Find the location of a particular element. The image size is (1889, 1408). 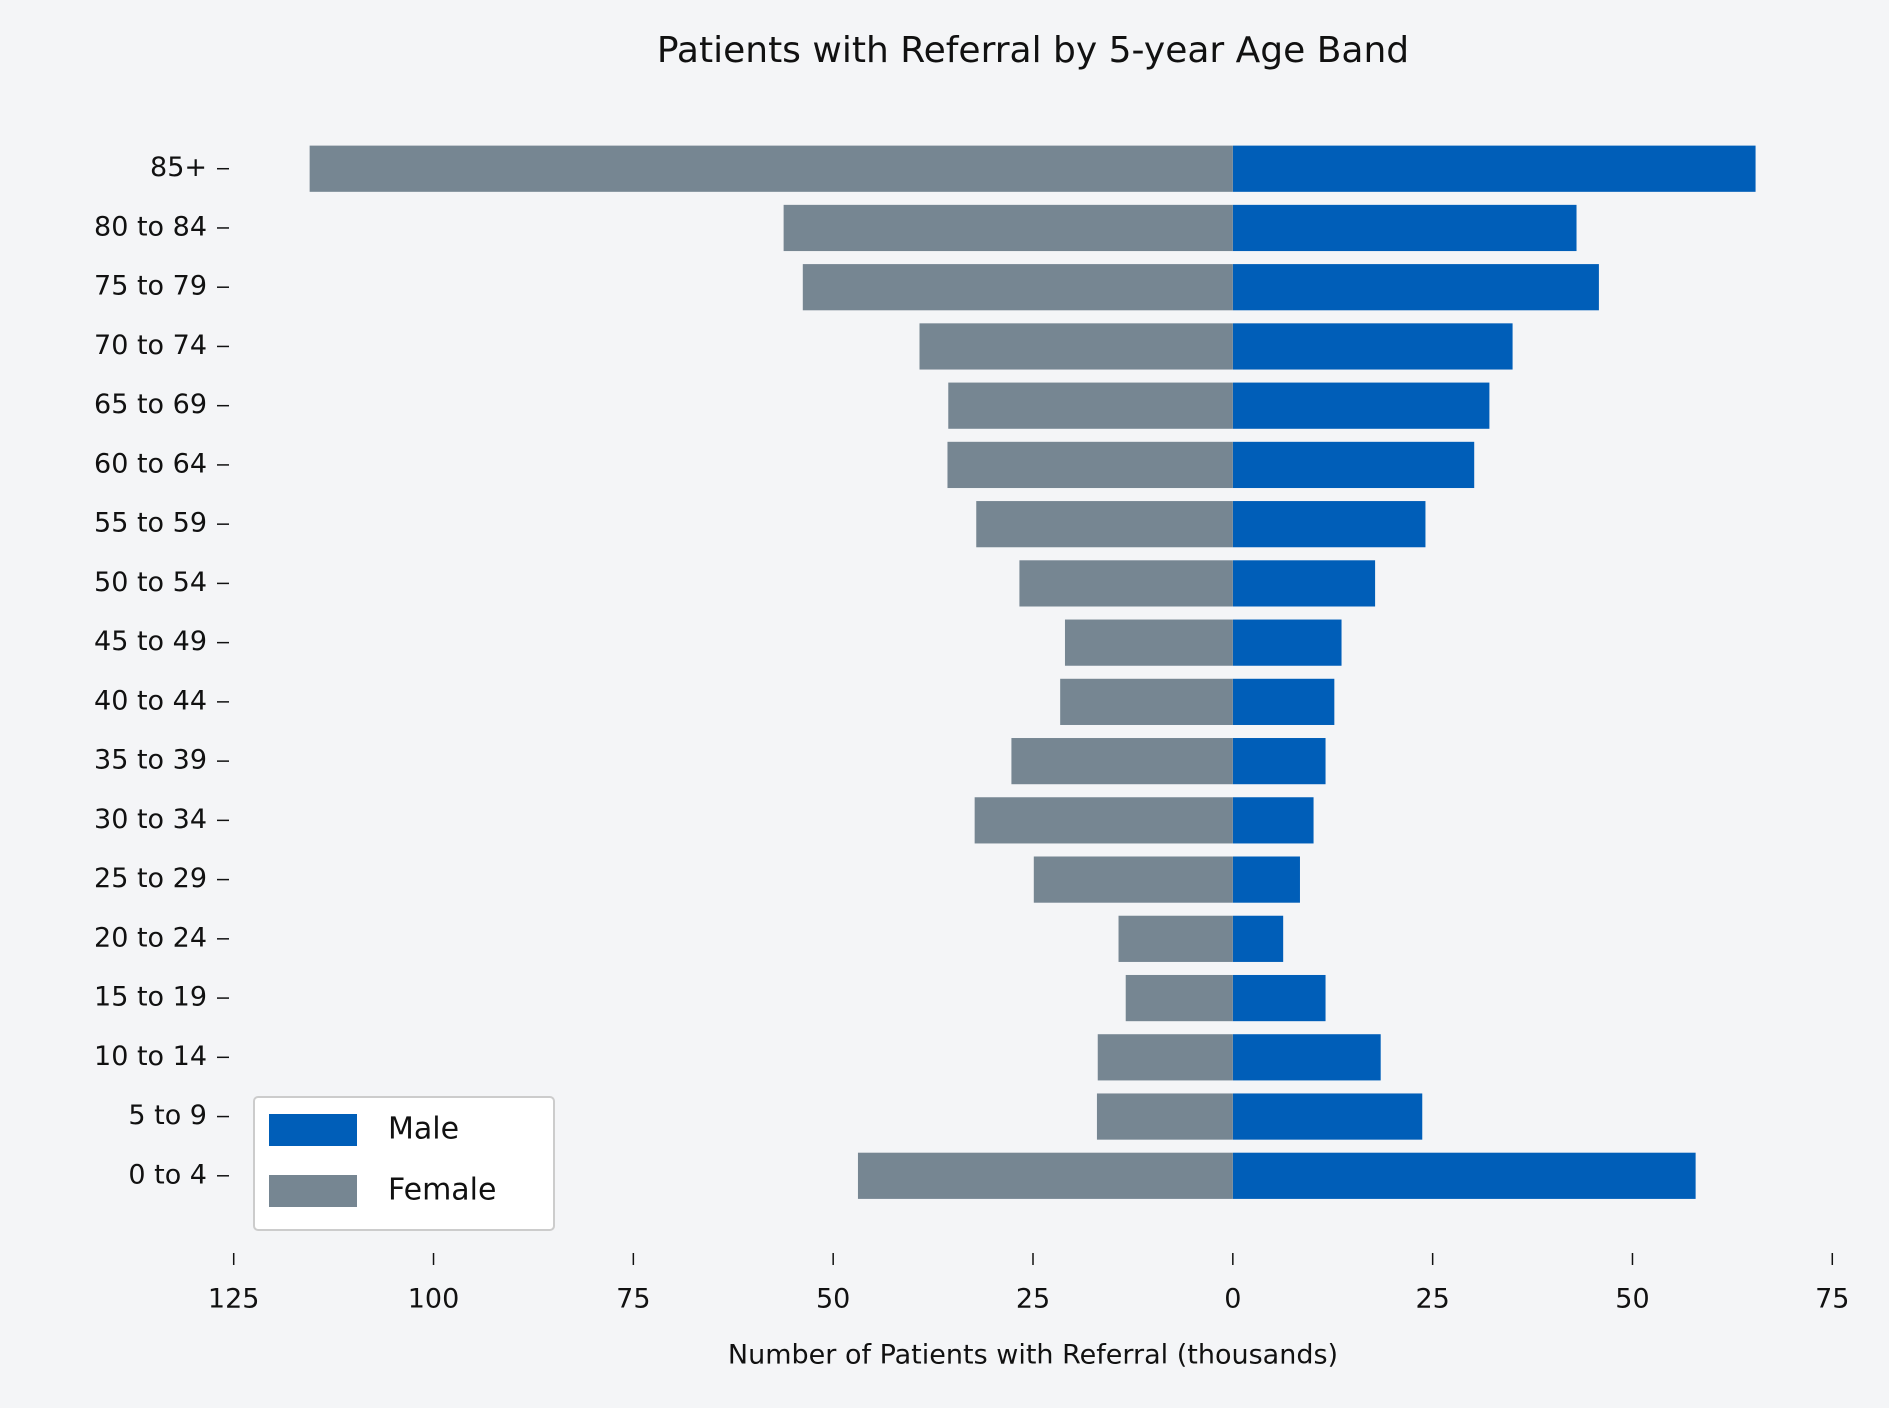

y-tick-label: 65 to 69 is located at coordinates (150, 404).